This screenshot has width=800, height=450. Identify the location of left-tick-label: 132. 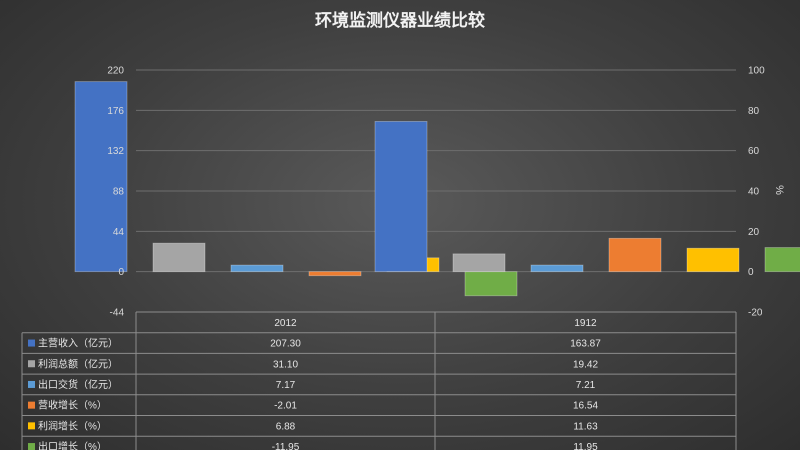
(115, 151).